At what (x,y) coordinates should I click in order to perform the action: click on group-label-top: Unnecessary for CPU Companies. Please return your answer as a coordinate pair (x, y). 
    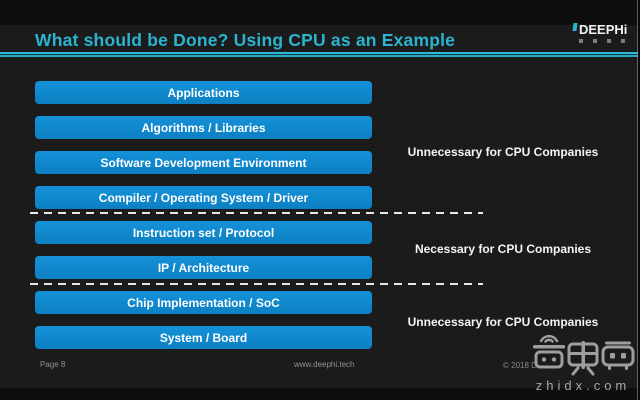
    Looking at the image, I should click on (503, 152).